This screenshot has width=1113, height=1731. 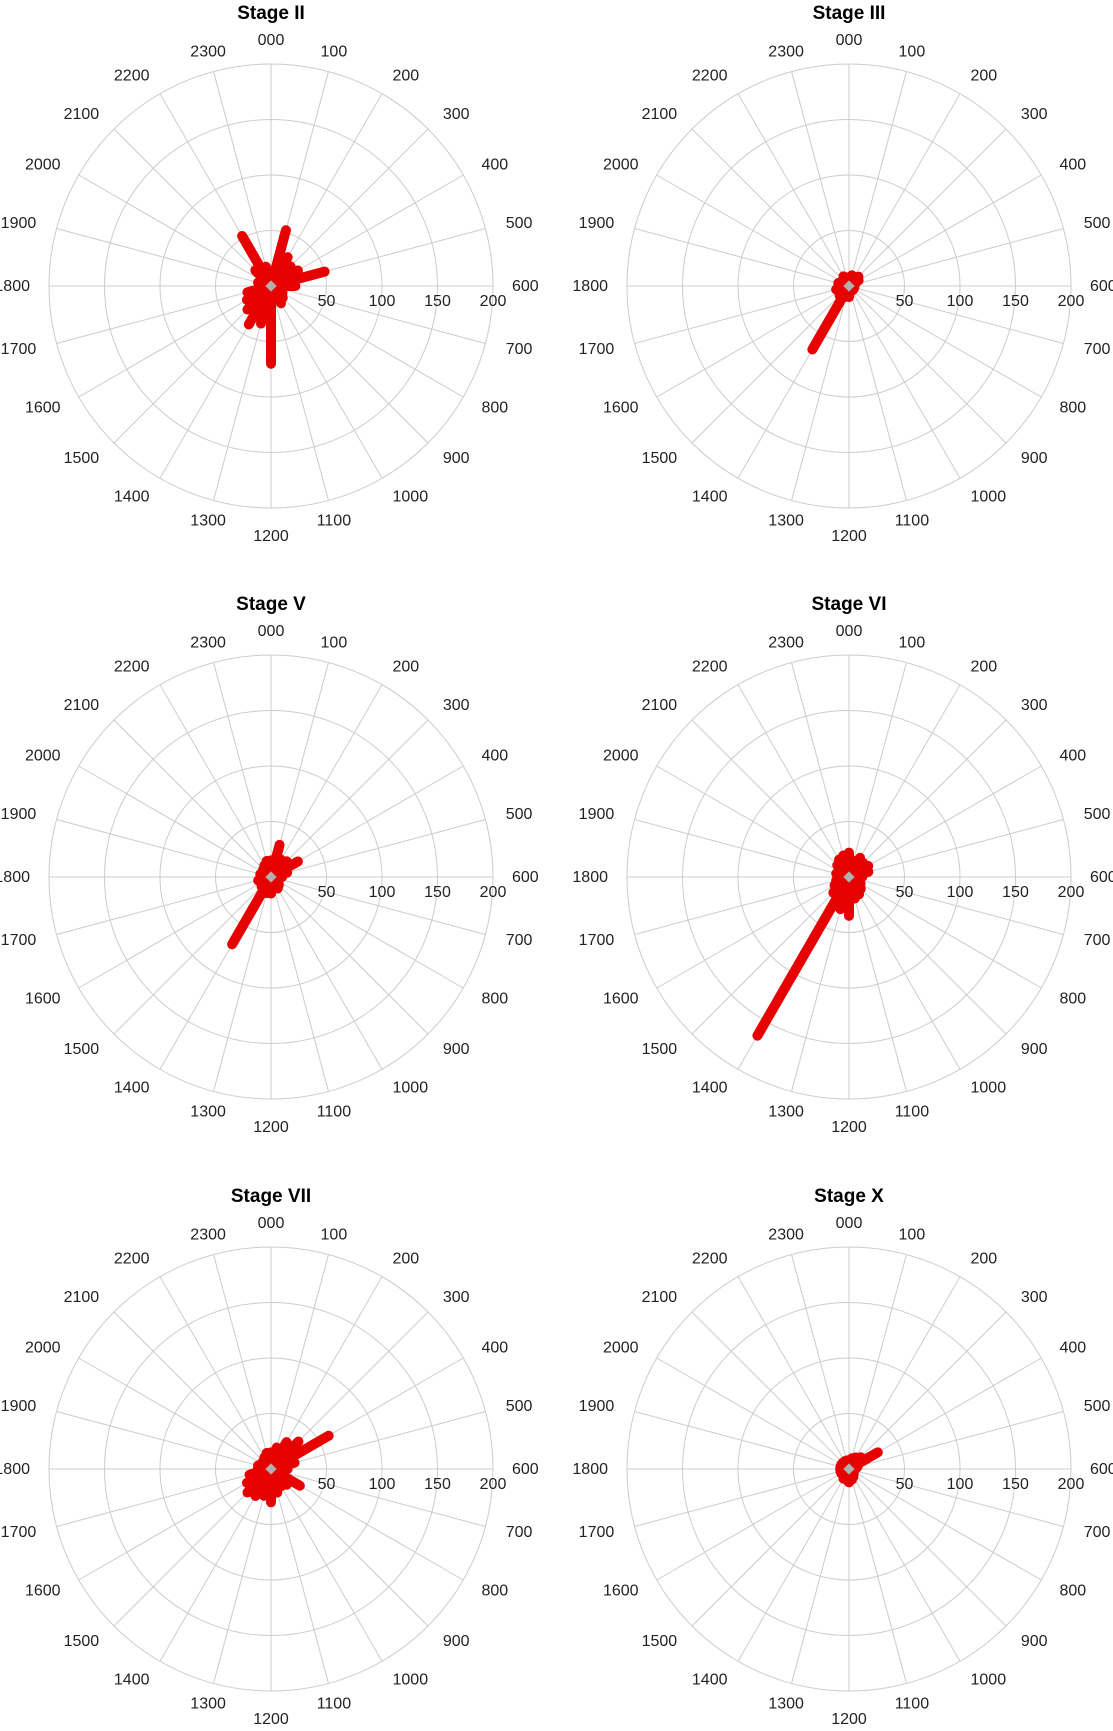 What do you see at coordinates (494, 165) in the screenshot?
I see `angle-tick-label: 400` at bounding box center [494, 165].